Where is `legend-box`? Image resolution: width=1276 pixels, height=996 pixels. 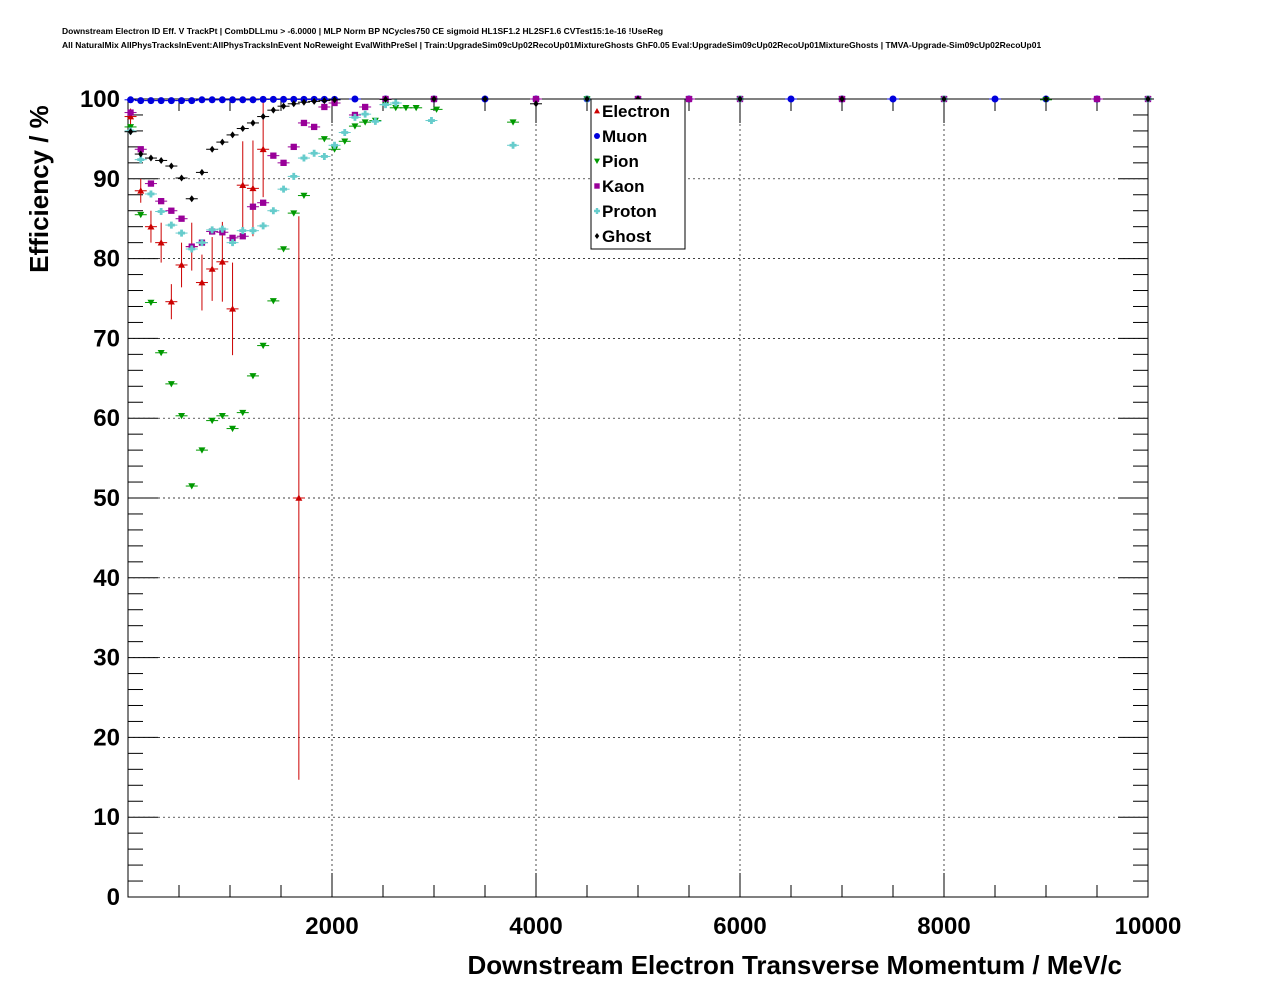
legend-box is located at coordinates (638, 174).